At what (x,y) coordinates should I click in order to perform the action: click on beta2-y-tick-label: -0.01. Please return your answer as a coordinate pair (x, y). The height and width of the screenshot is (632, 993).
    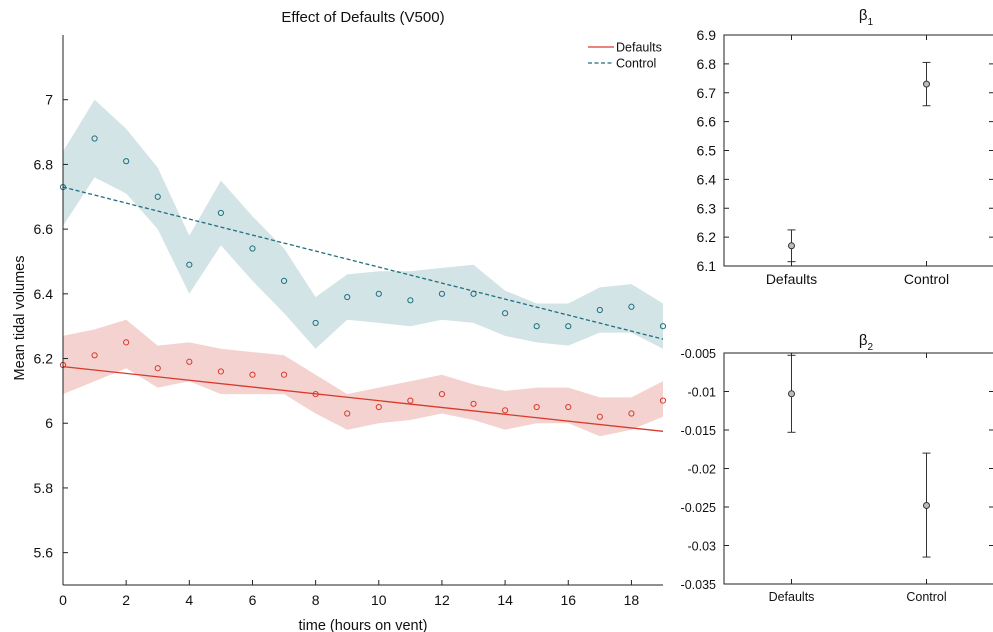
    Looking at the image, I should click on (702, 393).